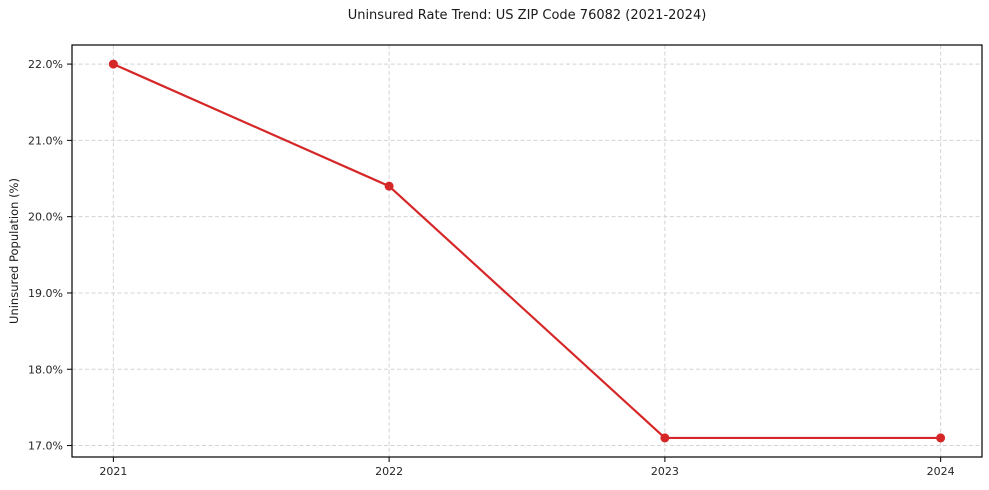 This screenshot has width=989, height=490. Describe the element at coordinates (45, 293) in the screenshot. I see `y-tick-label: 19.0%` at that location.